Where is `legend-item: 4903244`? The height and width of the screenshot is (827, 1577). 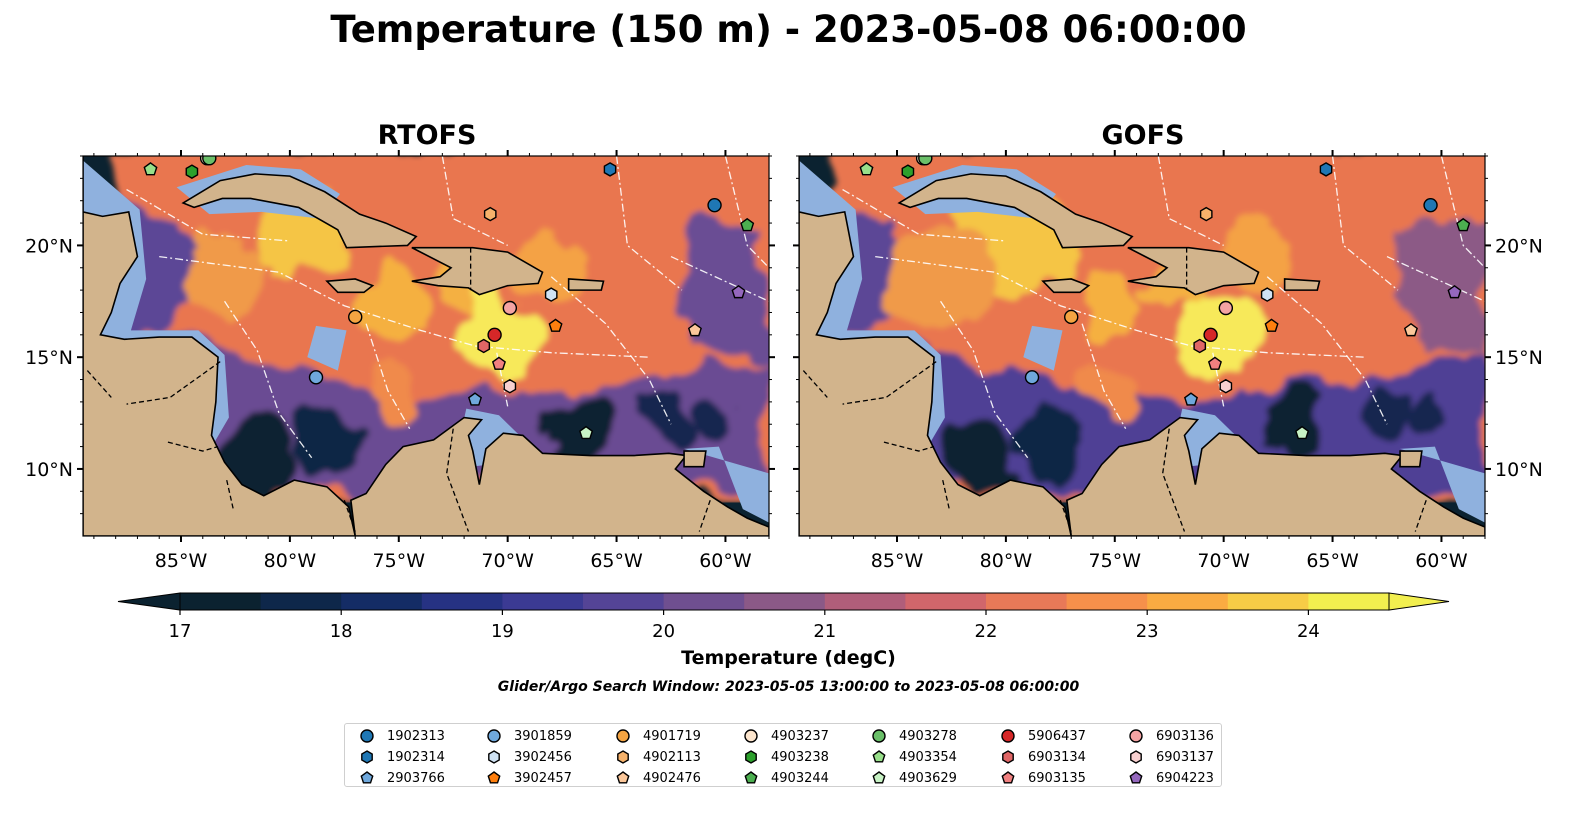 legend-item: 4903244 is located at coordinates (786, 778).